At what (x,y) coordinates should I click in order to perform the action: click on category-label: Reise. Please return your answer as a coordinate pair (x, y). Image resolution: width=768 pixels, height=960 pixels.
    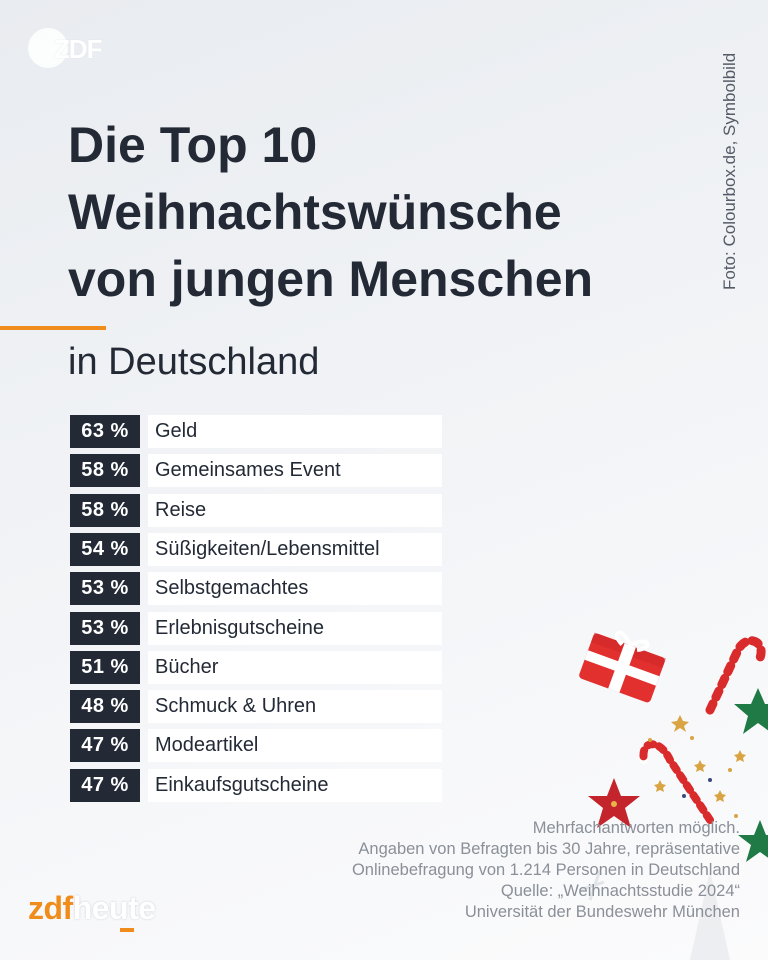
    Looking at the image, I should click on (295, 510).